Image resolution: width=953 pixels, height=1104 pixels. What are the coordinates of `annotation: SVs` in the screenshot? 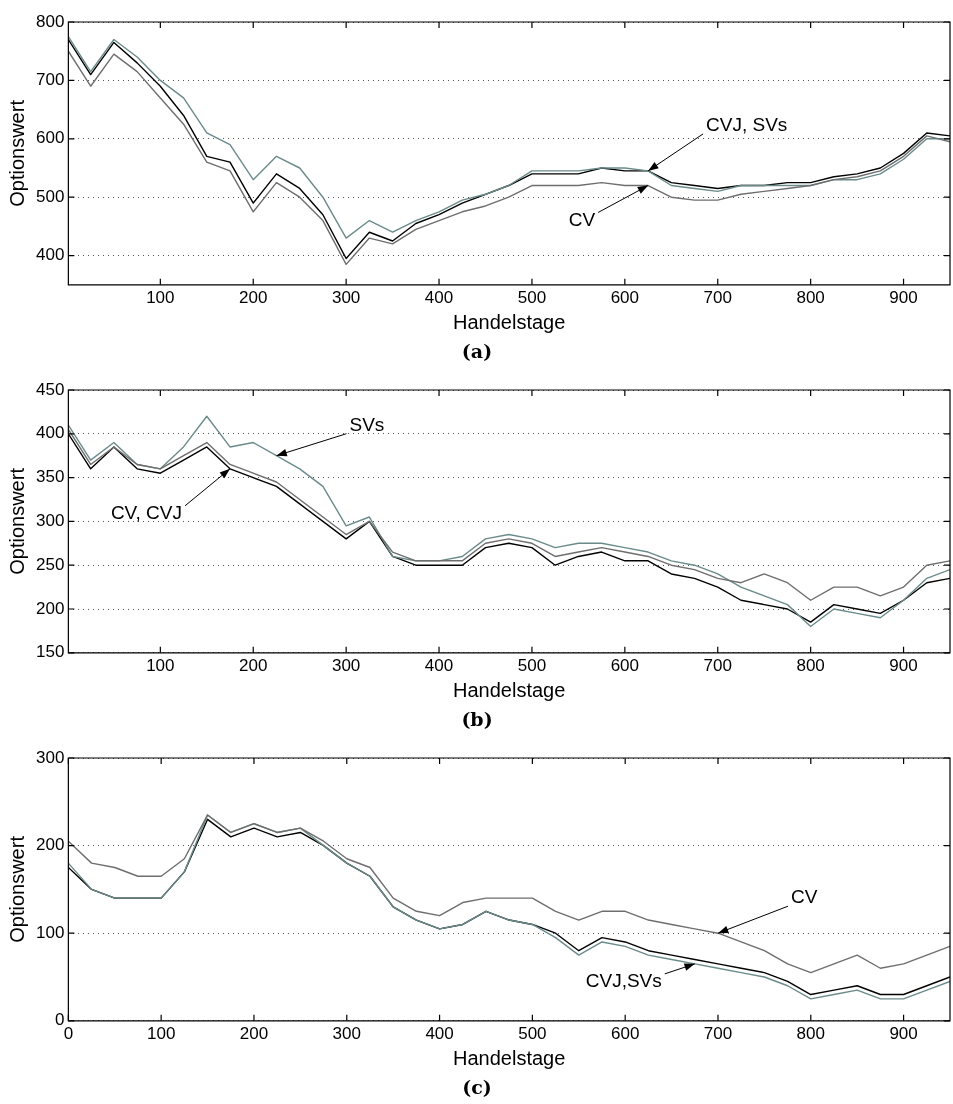 It's located at (367, 424).